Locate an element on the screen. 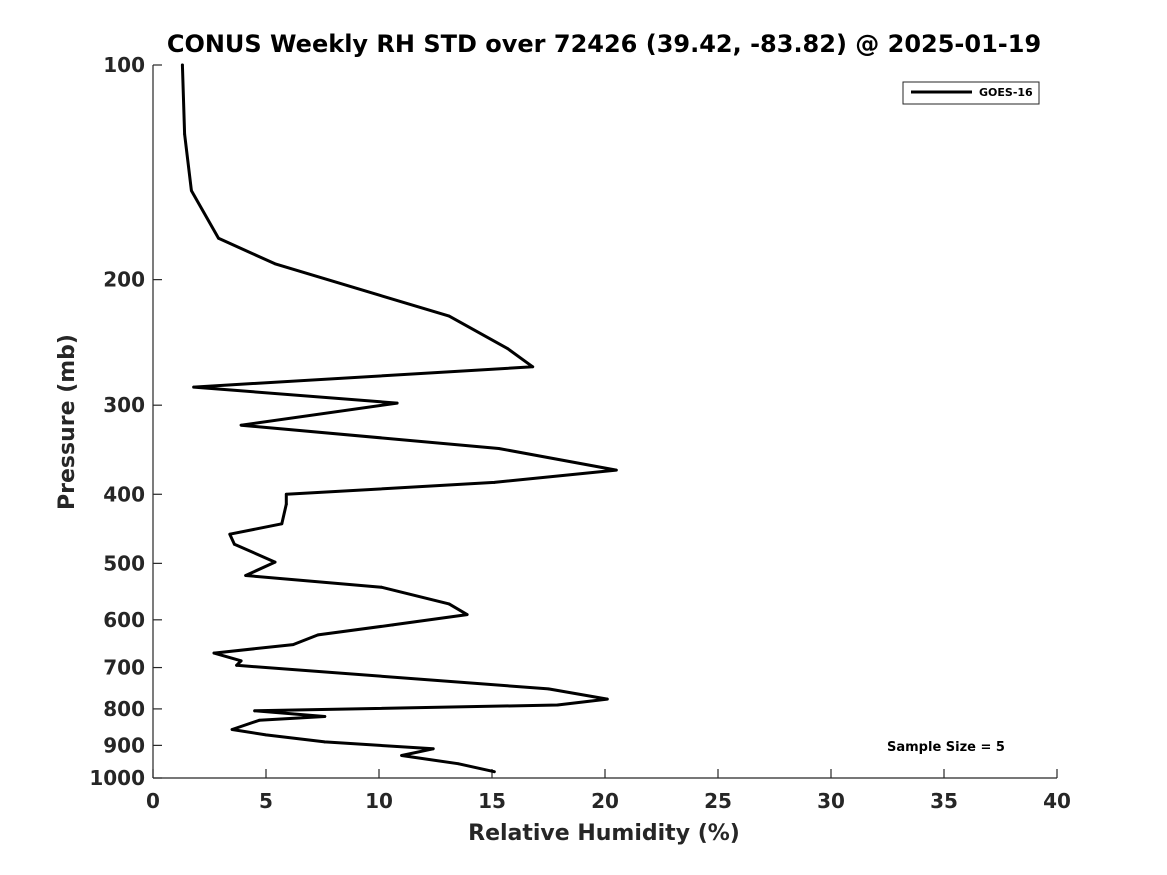  x-tick-label: 10 is located at coordinates (379, 801).